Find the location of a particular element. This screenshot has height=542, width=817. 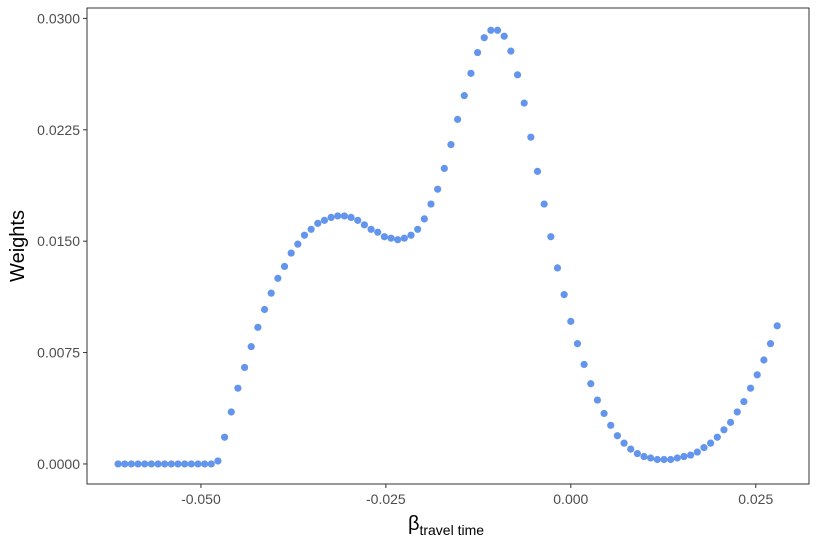

x-axis-label-main: β is located at coordinates (414, 524).